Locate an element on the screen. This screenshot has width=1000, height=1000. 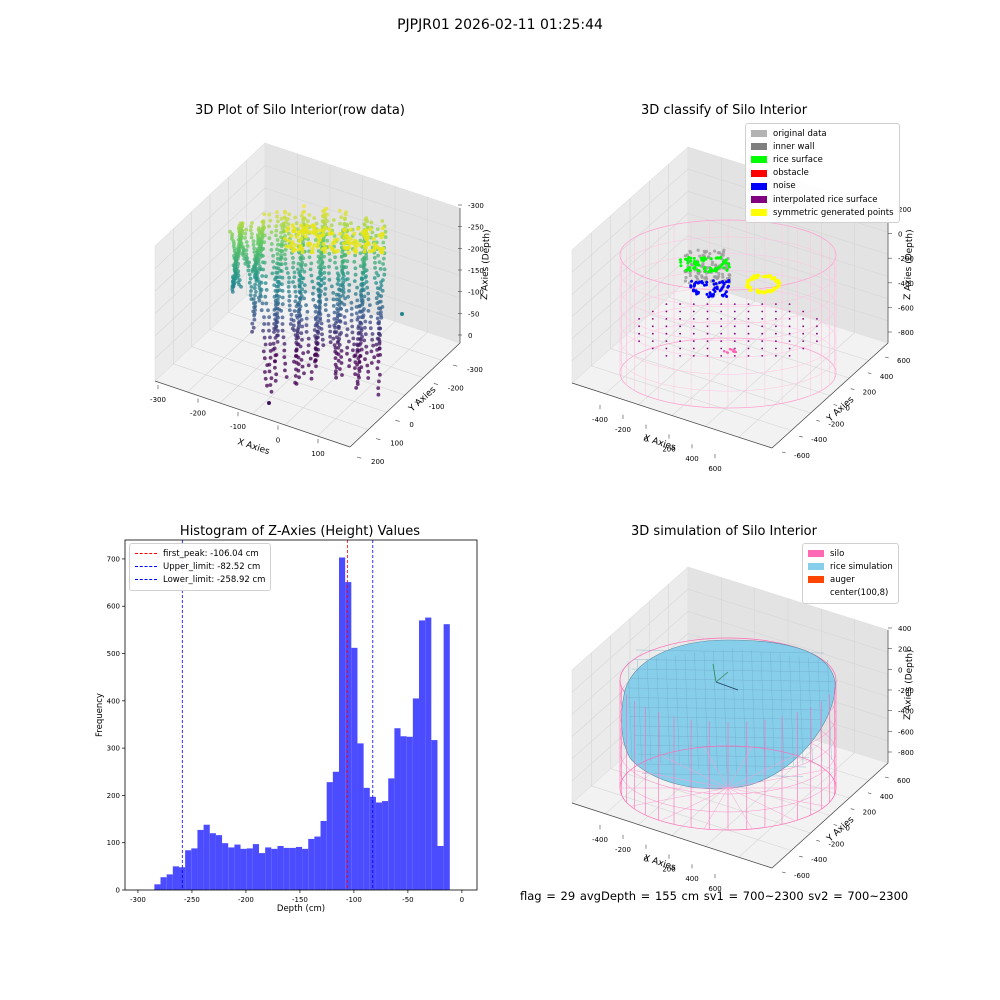
tick-label: 0 is located at coordinates (900, 235).